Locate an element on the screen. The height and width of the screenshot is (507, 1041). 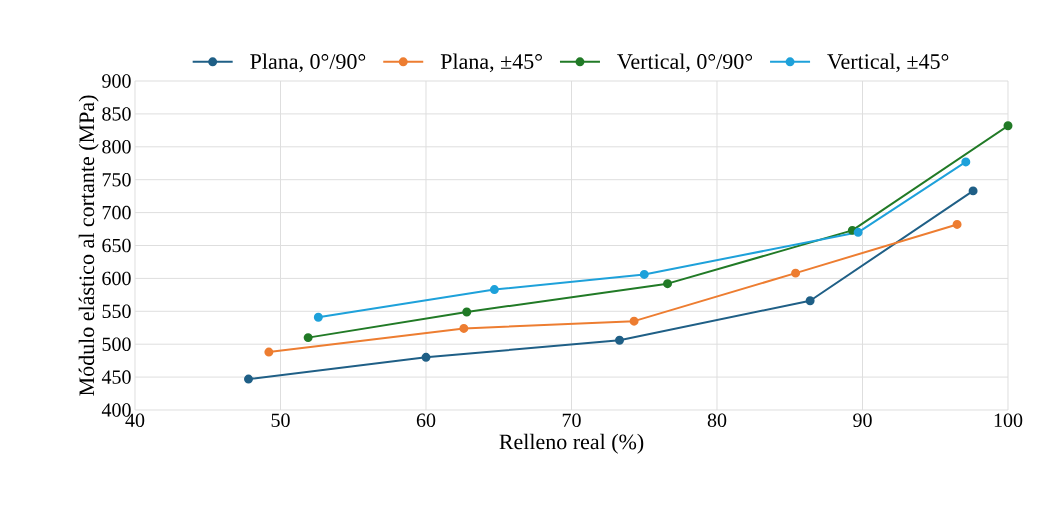
x-tick-label: 90 is located at coordinates (862, 420).